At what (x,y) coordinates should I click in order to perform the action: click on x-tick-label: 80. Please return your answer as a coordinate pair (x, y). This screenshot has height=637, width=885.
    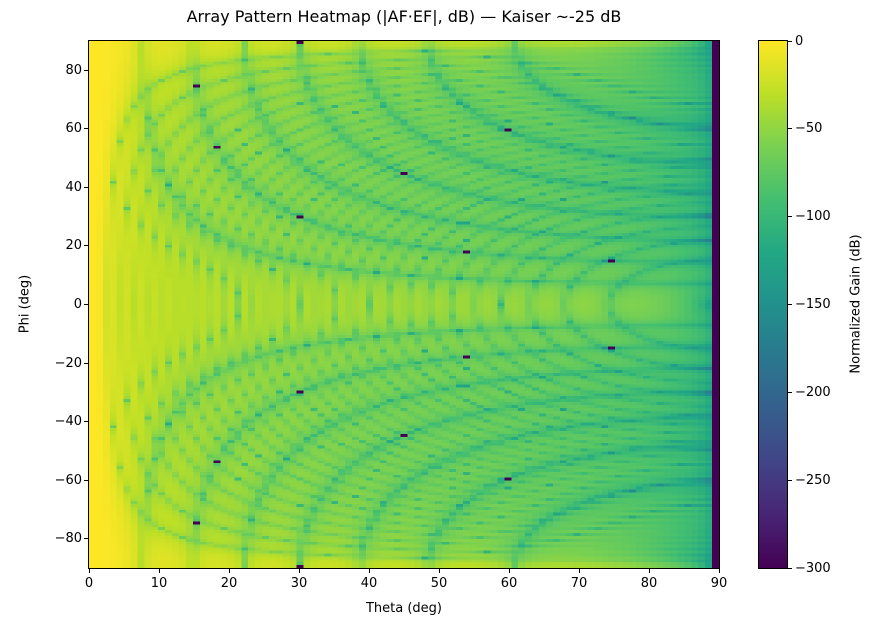
    Looking at the image, I should click on (649, 583).